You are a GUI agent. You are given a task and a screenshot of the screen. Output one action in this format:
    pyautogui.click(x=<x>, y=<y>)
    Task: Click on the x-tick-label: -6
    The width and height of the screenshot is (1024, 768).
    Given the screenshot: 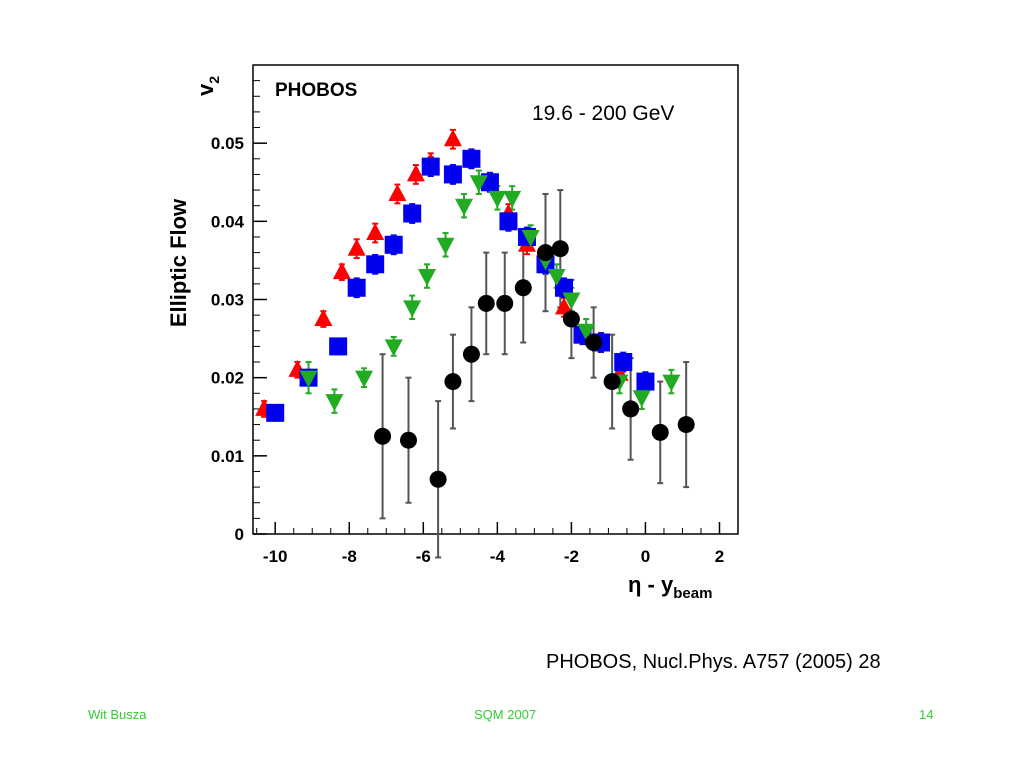 What is the action you would take?
    pyautogui.click(x=423, y=556)
    